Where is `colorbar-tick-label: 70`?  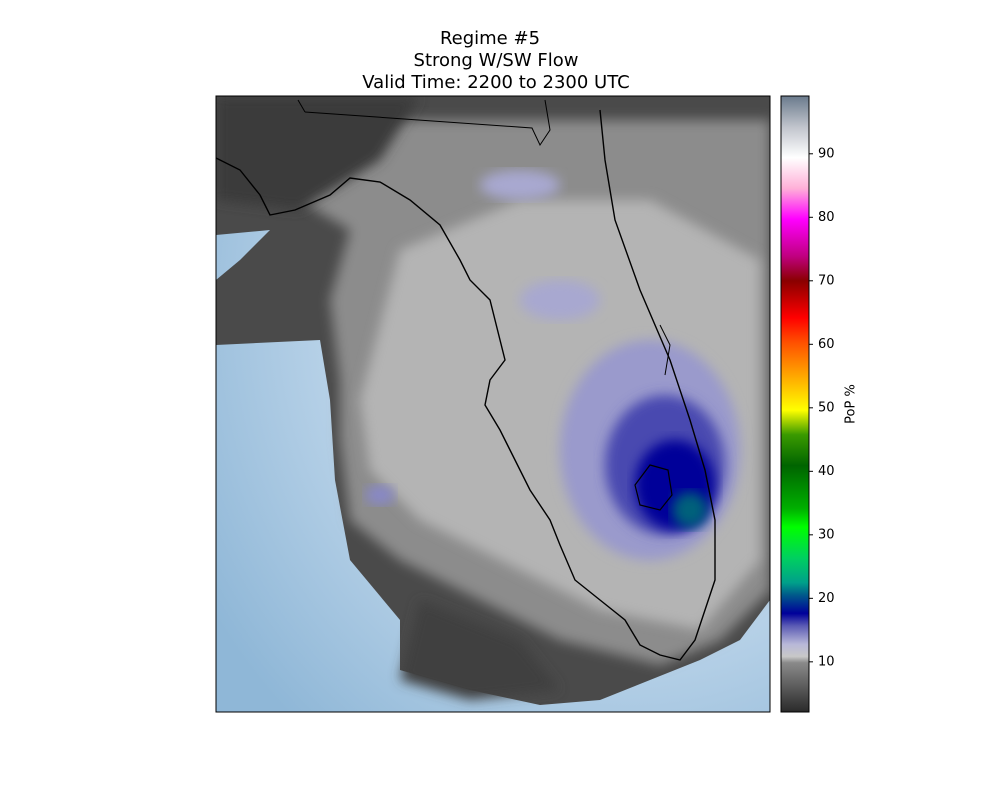 colorbar-tick-label: 70 is located at coordinates (826, 280).